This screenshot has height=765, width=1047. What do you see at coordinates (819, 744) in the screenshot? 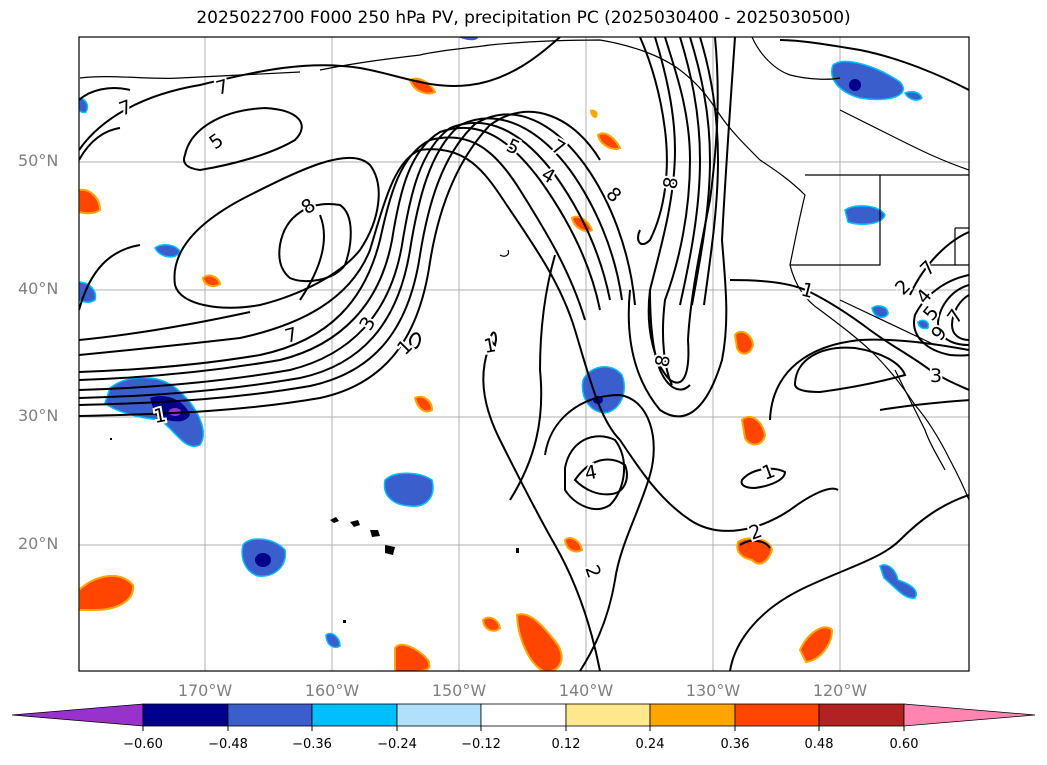
I see `colorbar-tick-label: 0.48` at bounding box center [819, 744].